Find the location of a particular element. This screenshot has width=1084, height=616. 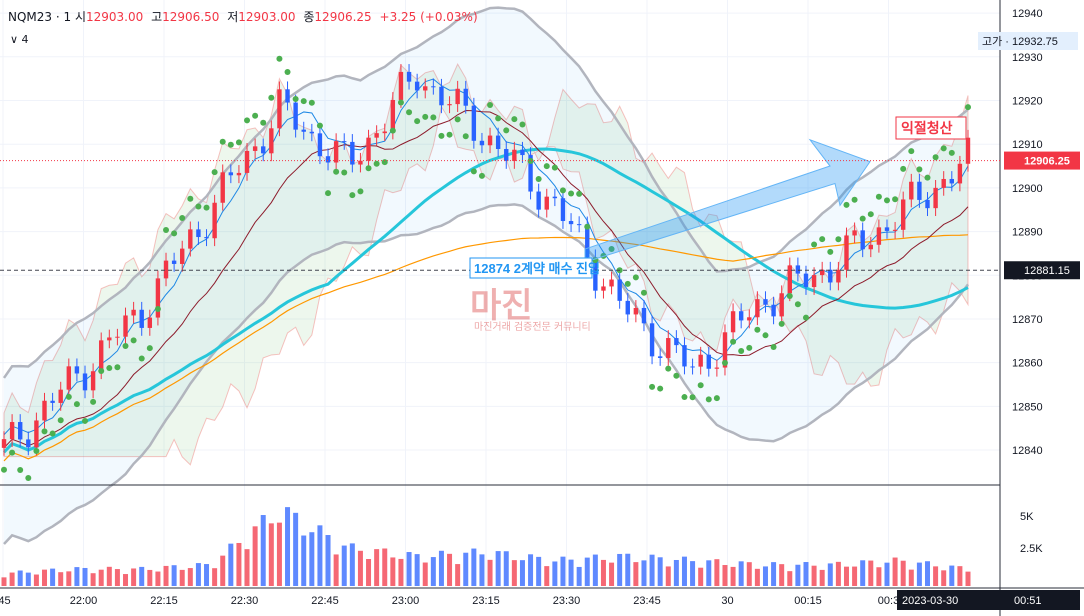

x-tick-label: 22:45 is located at coordinates (325, 601).